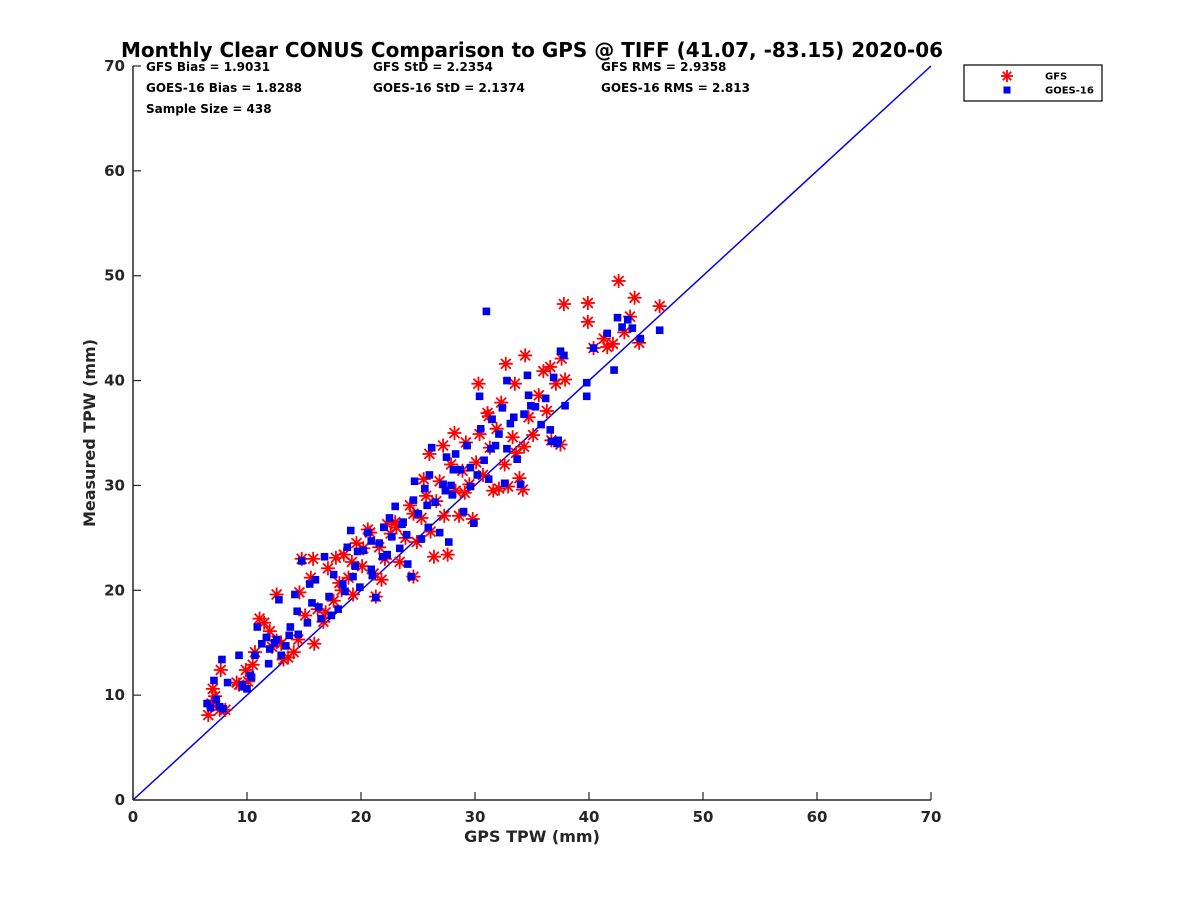 This screenshot has width=1200, height=900. Describe the element at coordinates (209, 109) in the screenshot. I see `sample-size-text: Sample Size = 438` at that location.